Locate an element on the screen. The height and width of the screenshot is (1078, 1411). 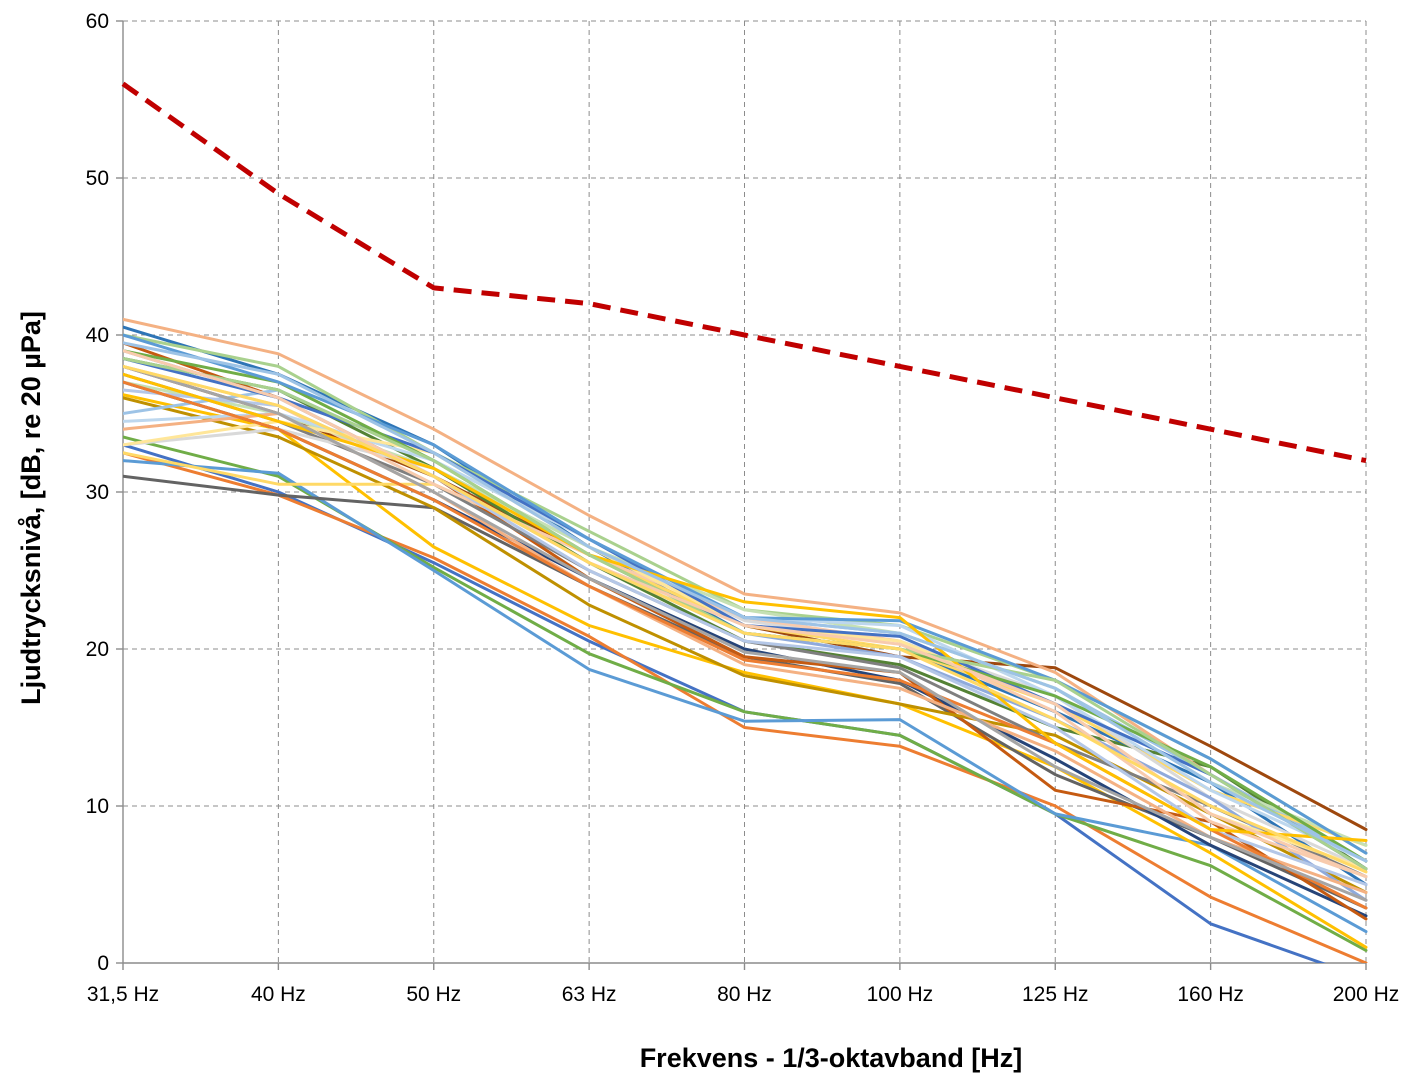
x-tick-label: 200 Hz is located at coordinates (1366, 994).